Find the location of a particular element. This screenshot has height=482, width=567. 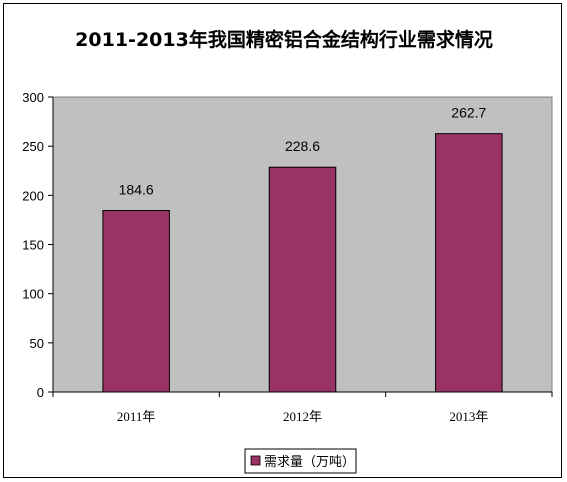

y-tick-label: 200 is located at coordinates (33, 195).